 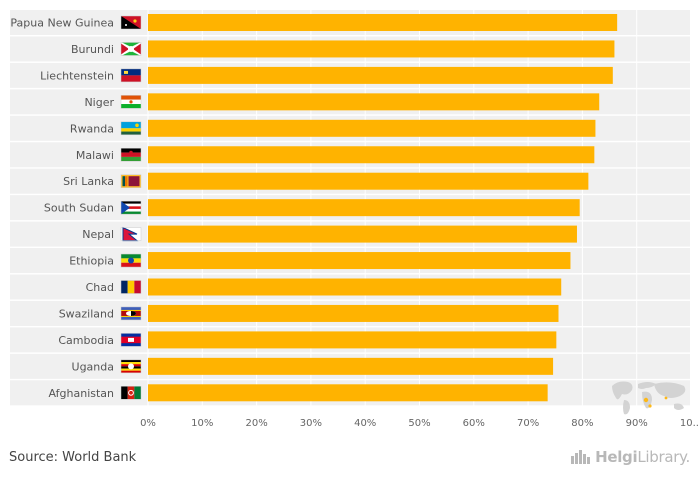 What do you see at coordinates (663, 457) in the screenshot?
I see `brand-sub: Library.` at bounding box center [663, 457].